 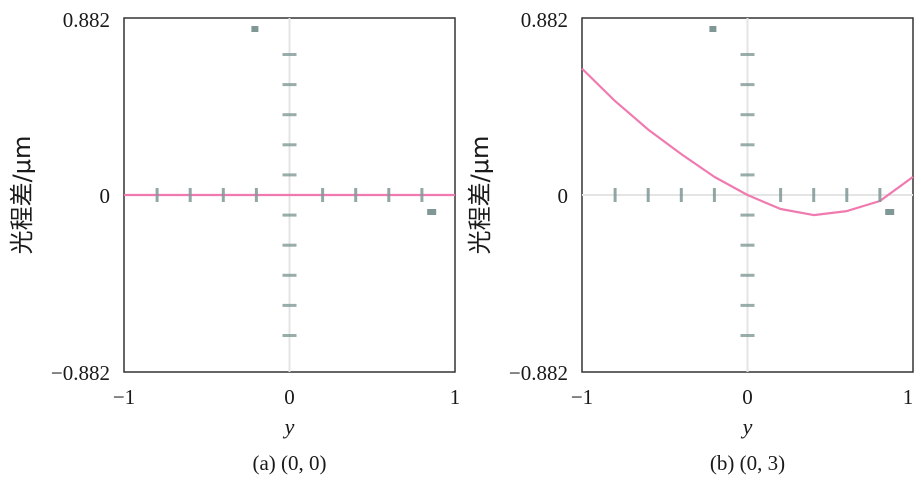 I want to click on panel-caption: (a) (0, 0), so click(x=289, y=463).